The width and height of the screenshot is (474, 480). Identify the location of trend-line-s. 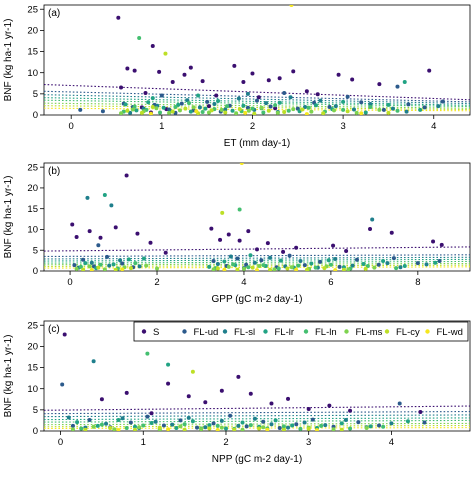
(257, 408).